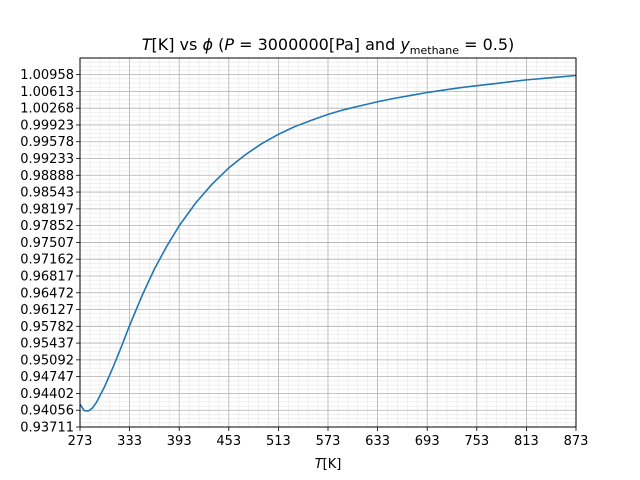 The width and height of the screenshot is (640, 480). Describe the element at coordinates (576, 441) in the screenshot. I see `x-tick-label: 873` at that location.